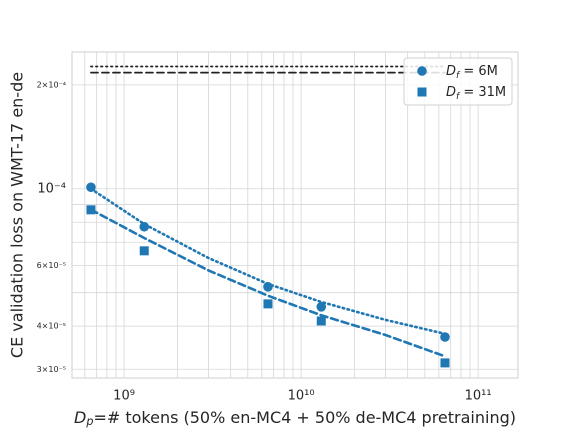 The height and width of the screenshot is (432, 576). What do you see at coordinates (51, 265) in the screenshot?
I see `y-tick-label: 6×10⁻⁵` at bounding box center [51, 265].